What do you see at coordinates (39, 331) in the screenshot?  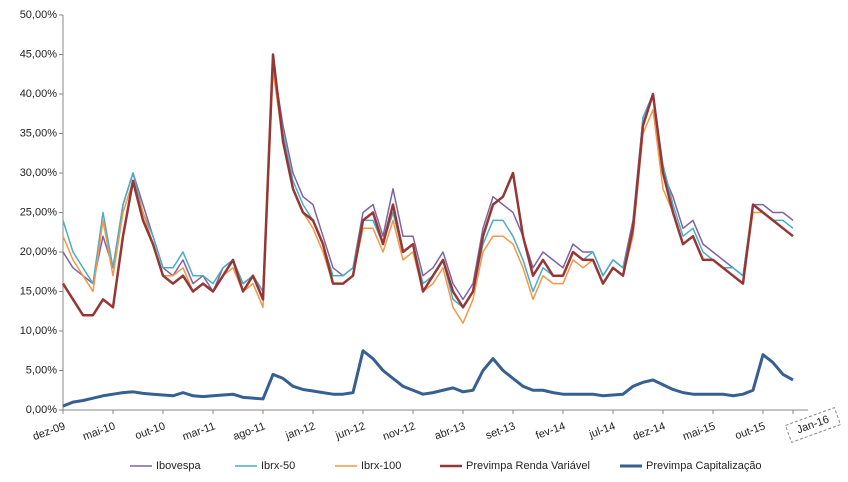 I see `y-tick-label: 10,00%` at bounding box center [39, 331].